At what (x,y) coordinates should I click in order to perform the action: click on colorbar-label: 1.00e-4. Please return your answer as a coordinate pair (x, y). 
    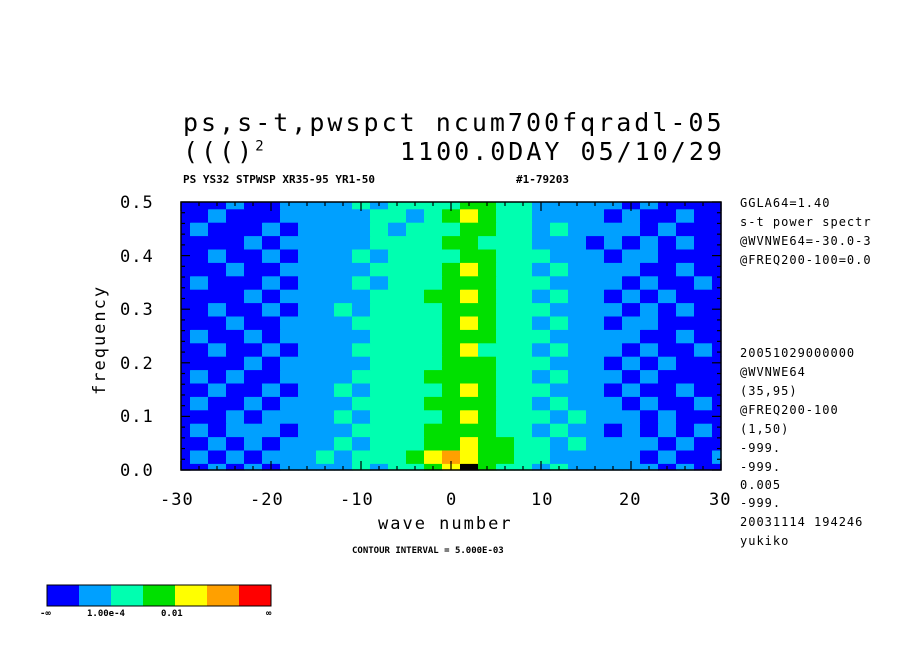
    Looking at the image, I should click on (106, 614).